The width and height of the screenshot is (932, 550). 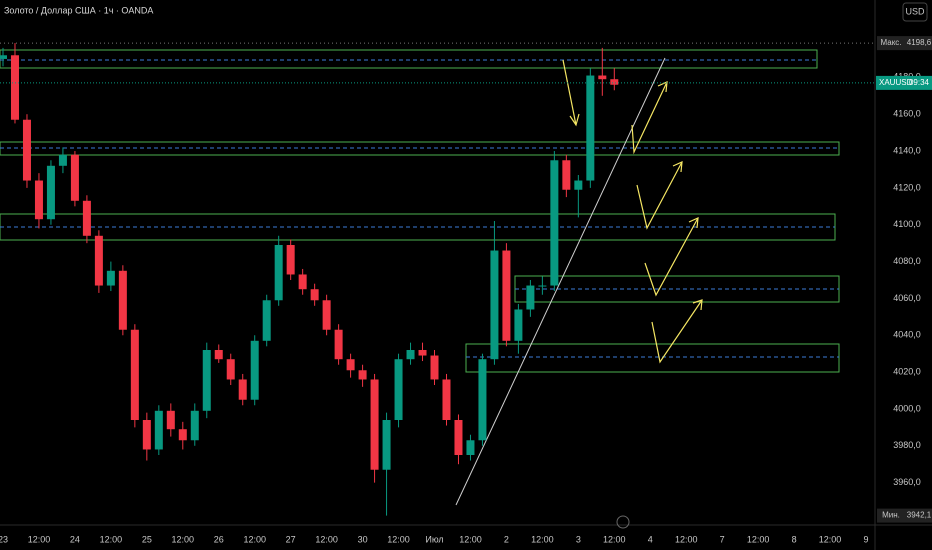 I want to click on x-tick-label: 8, so click(x=794, y=539).